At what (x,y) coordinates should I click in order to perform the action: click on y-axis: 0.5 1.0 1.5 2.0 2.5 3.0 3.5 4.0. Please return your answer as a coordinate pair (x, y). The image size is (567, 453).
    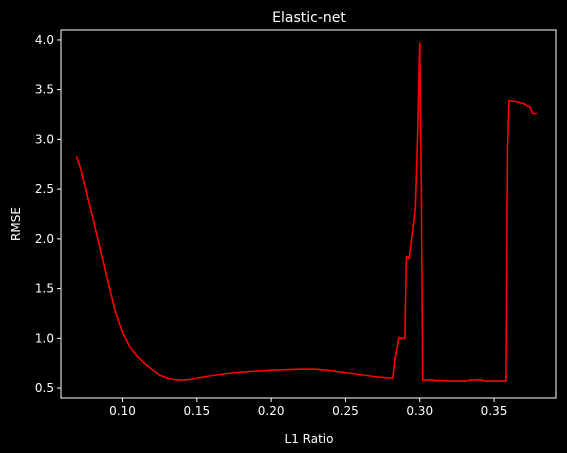
    Looking at the image, I should click on (48, 214).